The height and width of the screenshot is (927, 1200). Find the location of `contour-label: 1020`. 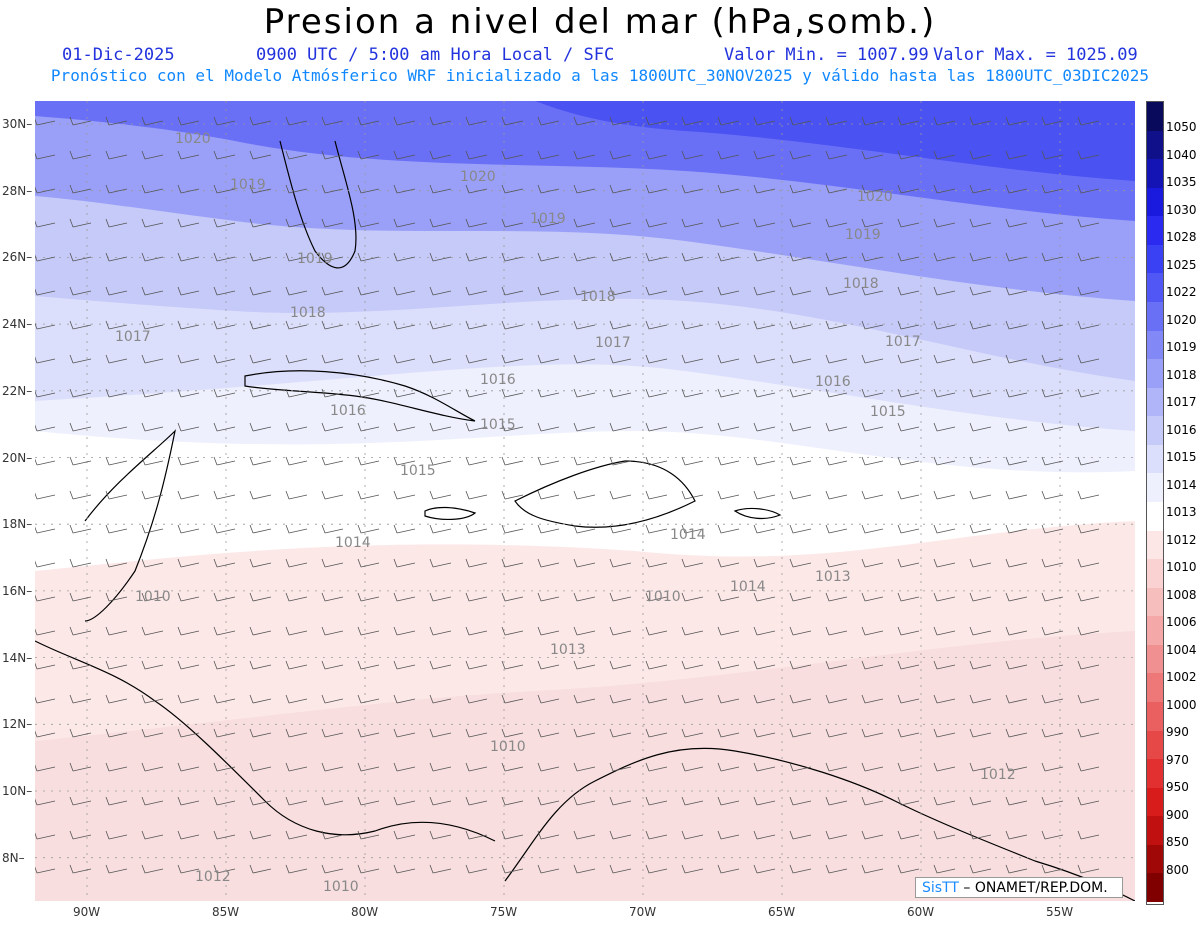

contour-label: 1020 is located at coordinates (478, 177).